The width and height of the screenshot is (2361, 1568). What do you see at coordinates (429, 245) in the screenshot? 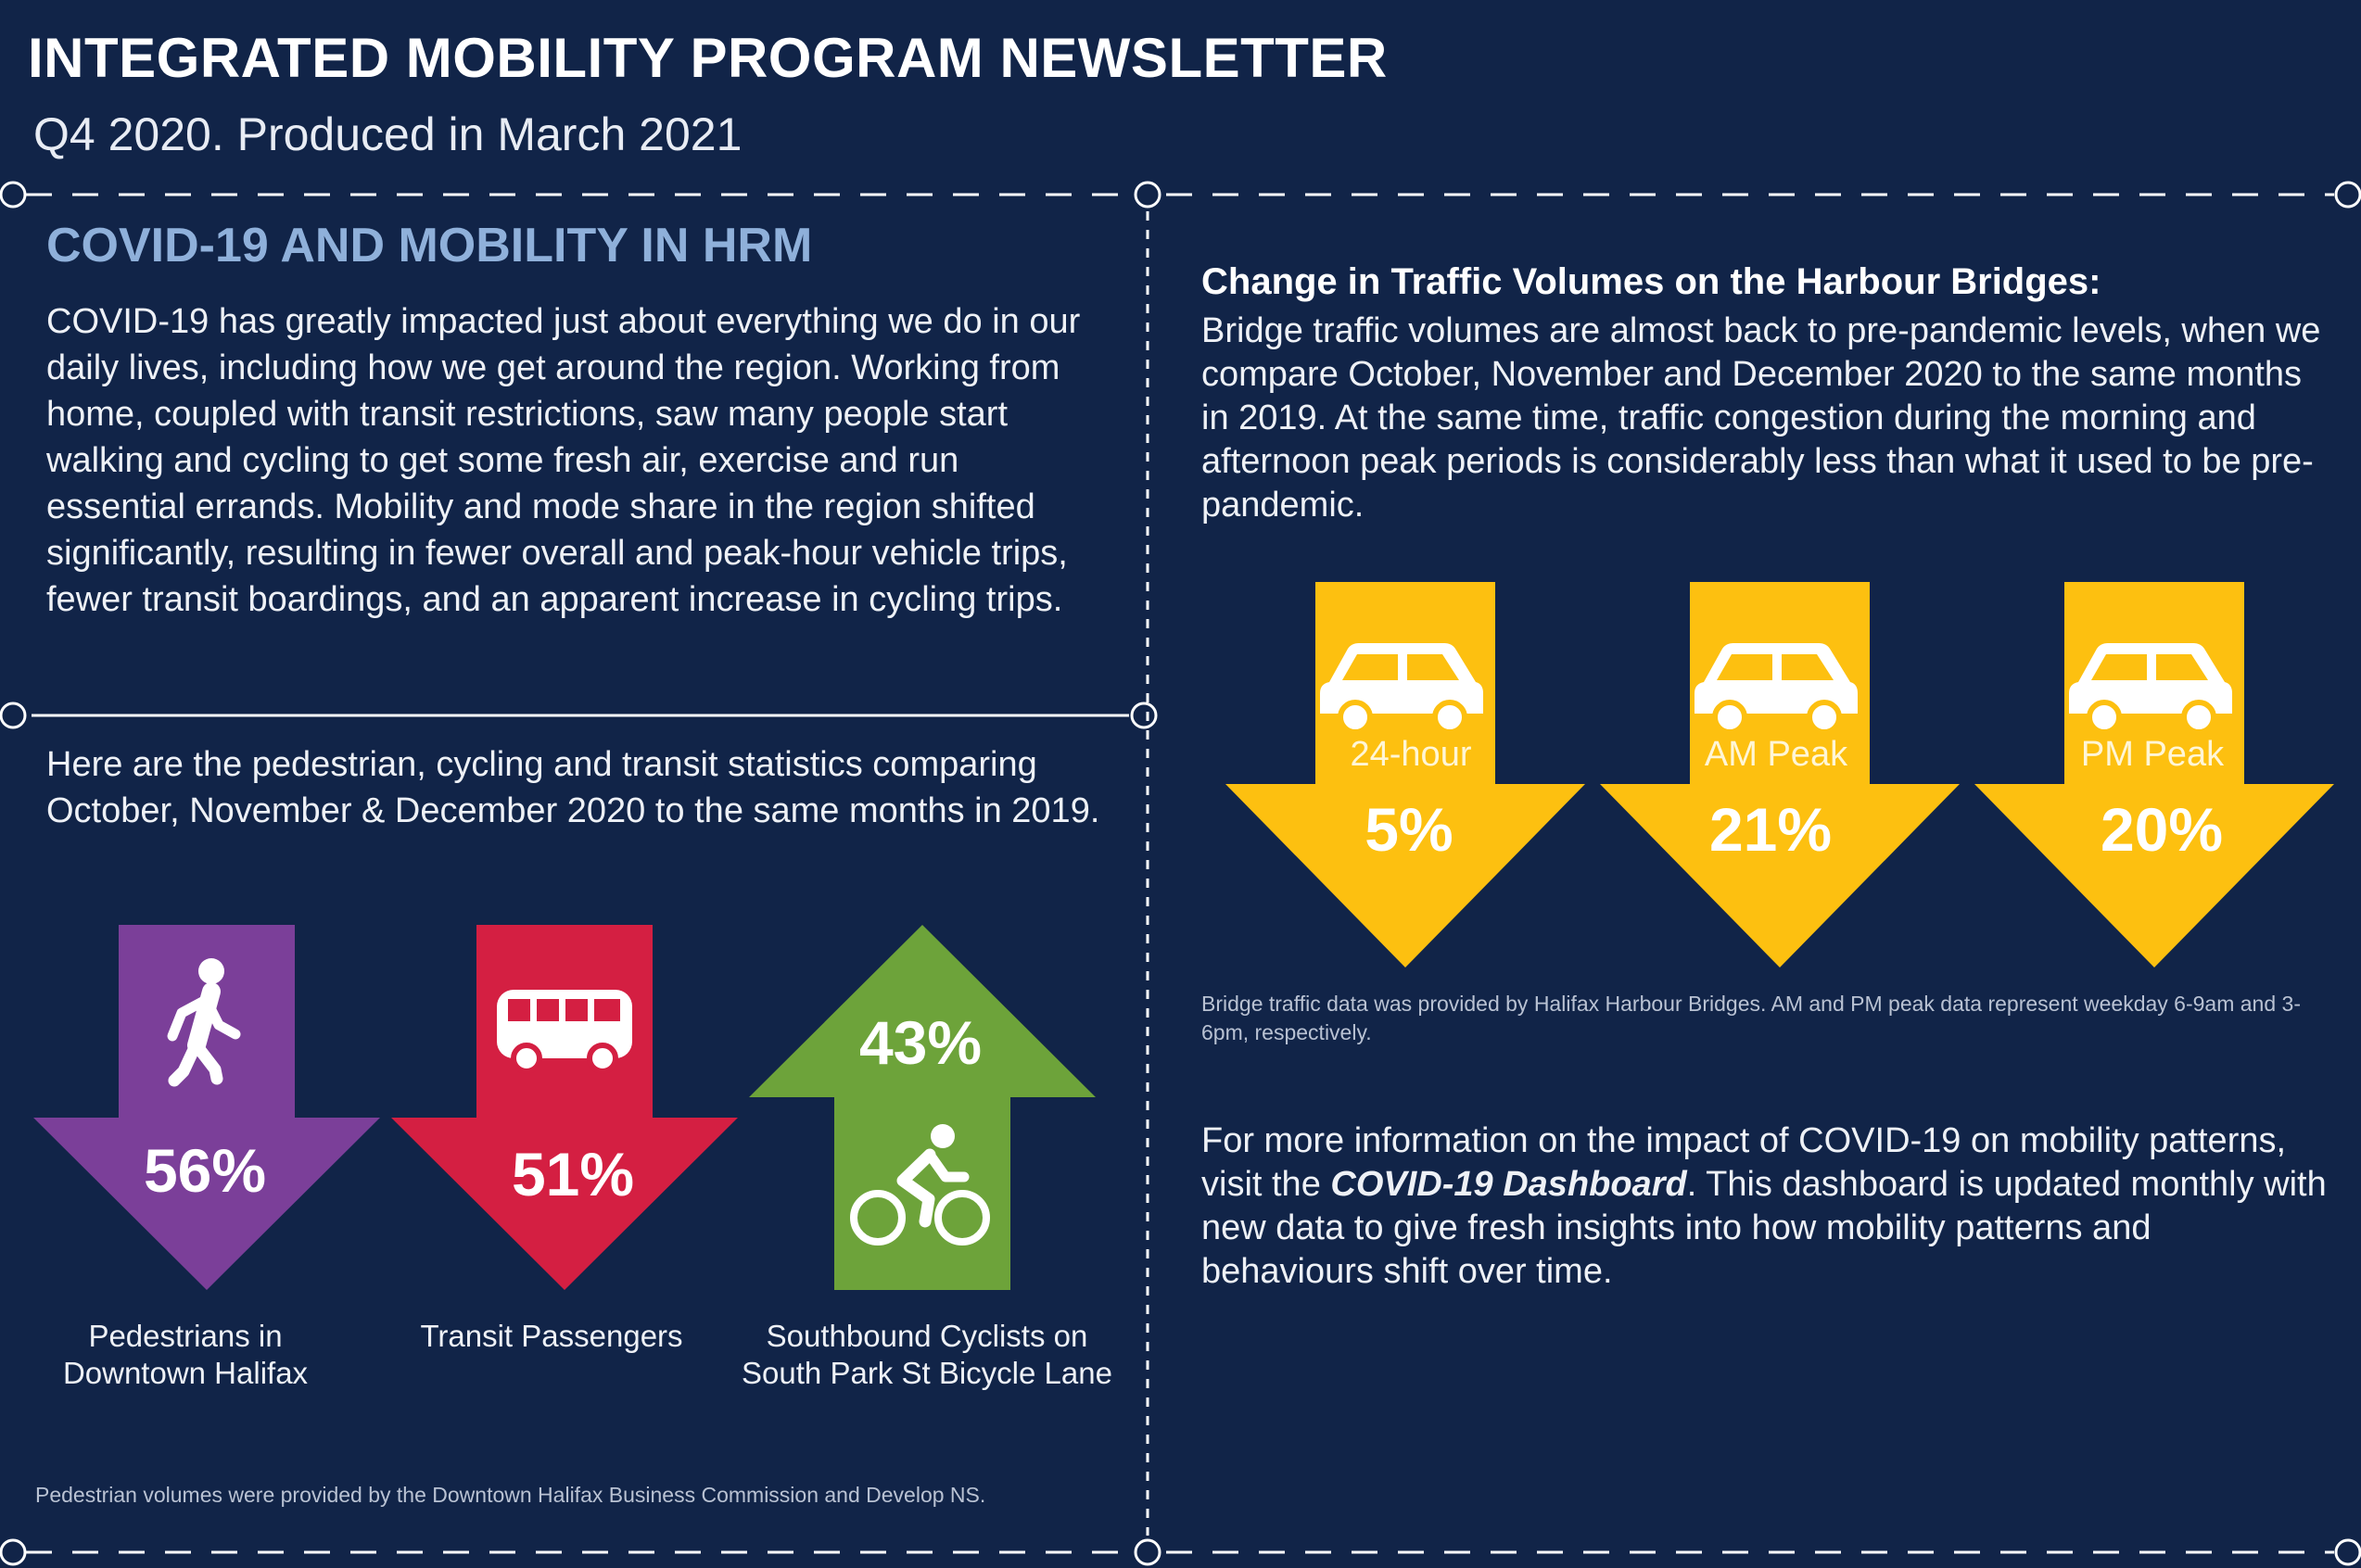
I see `covid-heading: COVID-19 AND MOBILITY IN HRM` at bounding box center [429, 245].